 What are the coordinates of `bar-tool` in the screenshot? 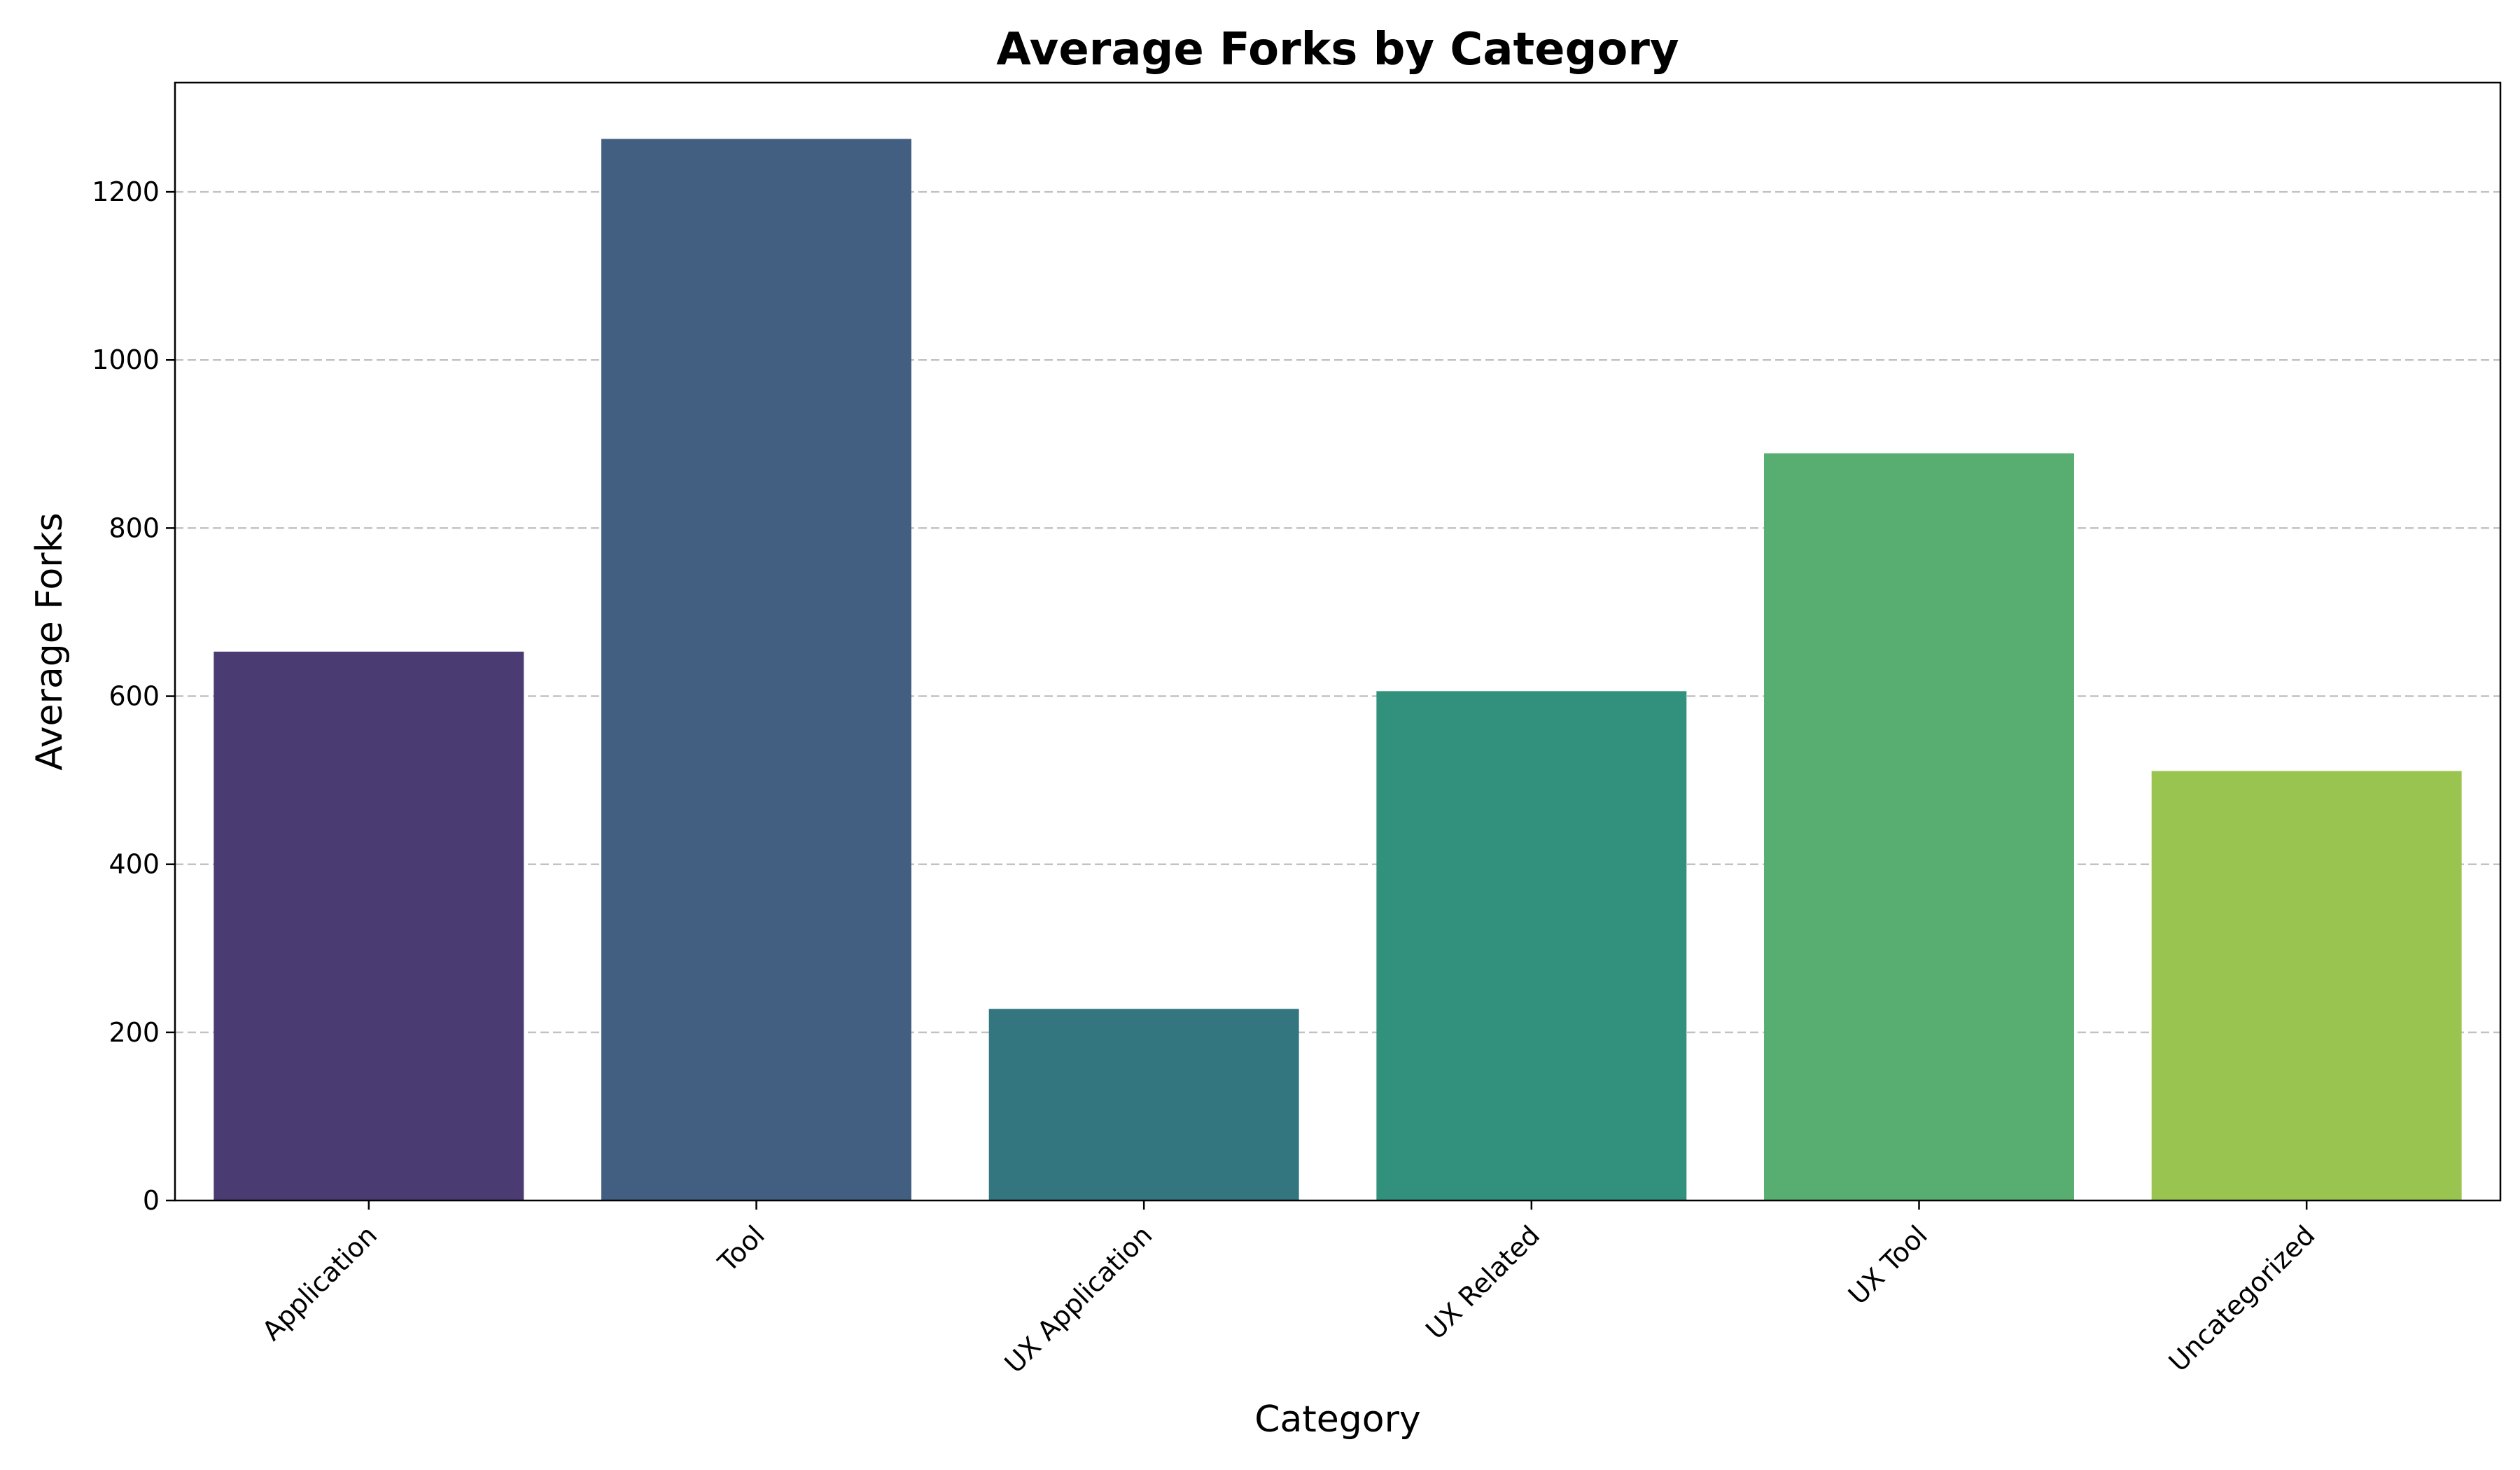 It's located at (756, 669).